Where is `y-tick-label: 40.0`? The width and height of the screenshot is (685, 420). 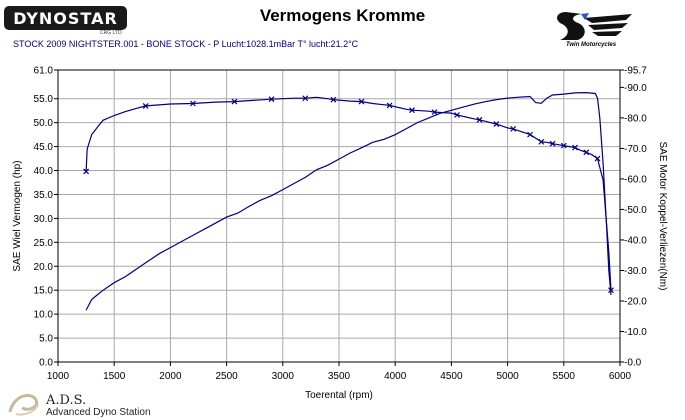
y-tick-label: 40.0 is located at coordinates (44, 171).